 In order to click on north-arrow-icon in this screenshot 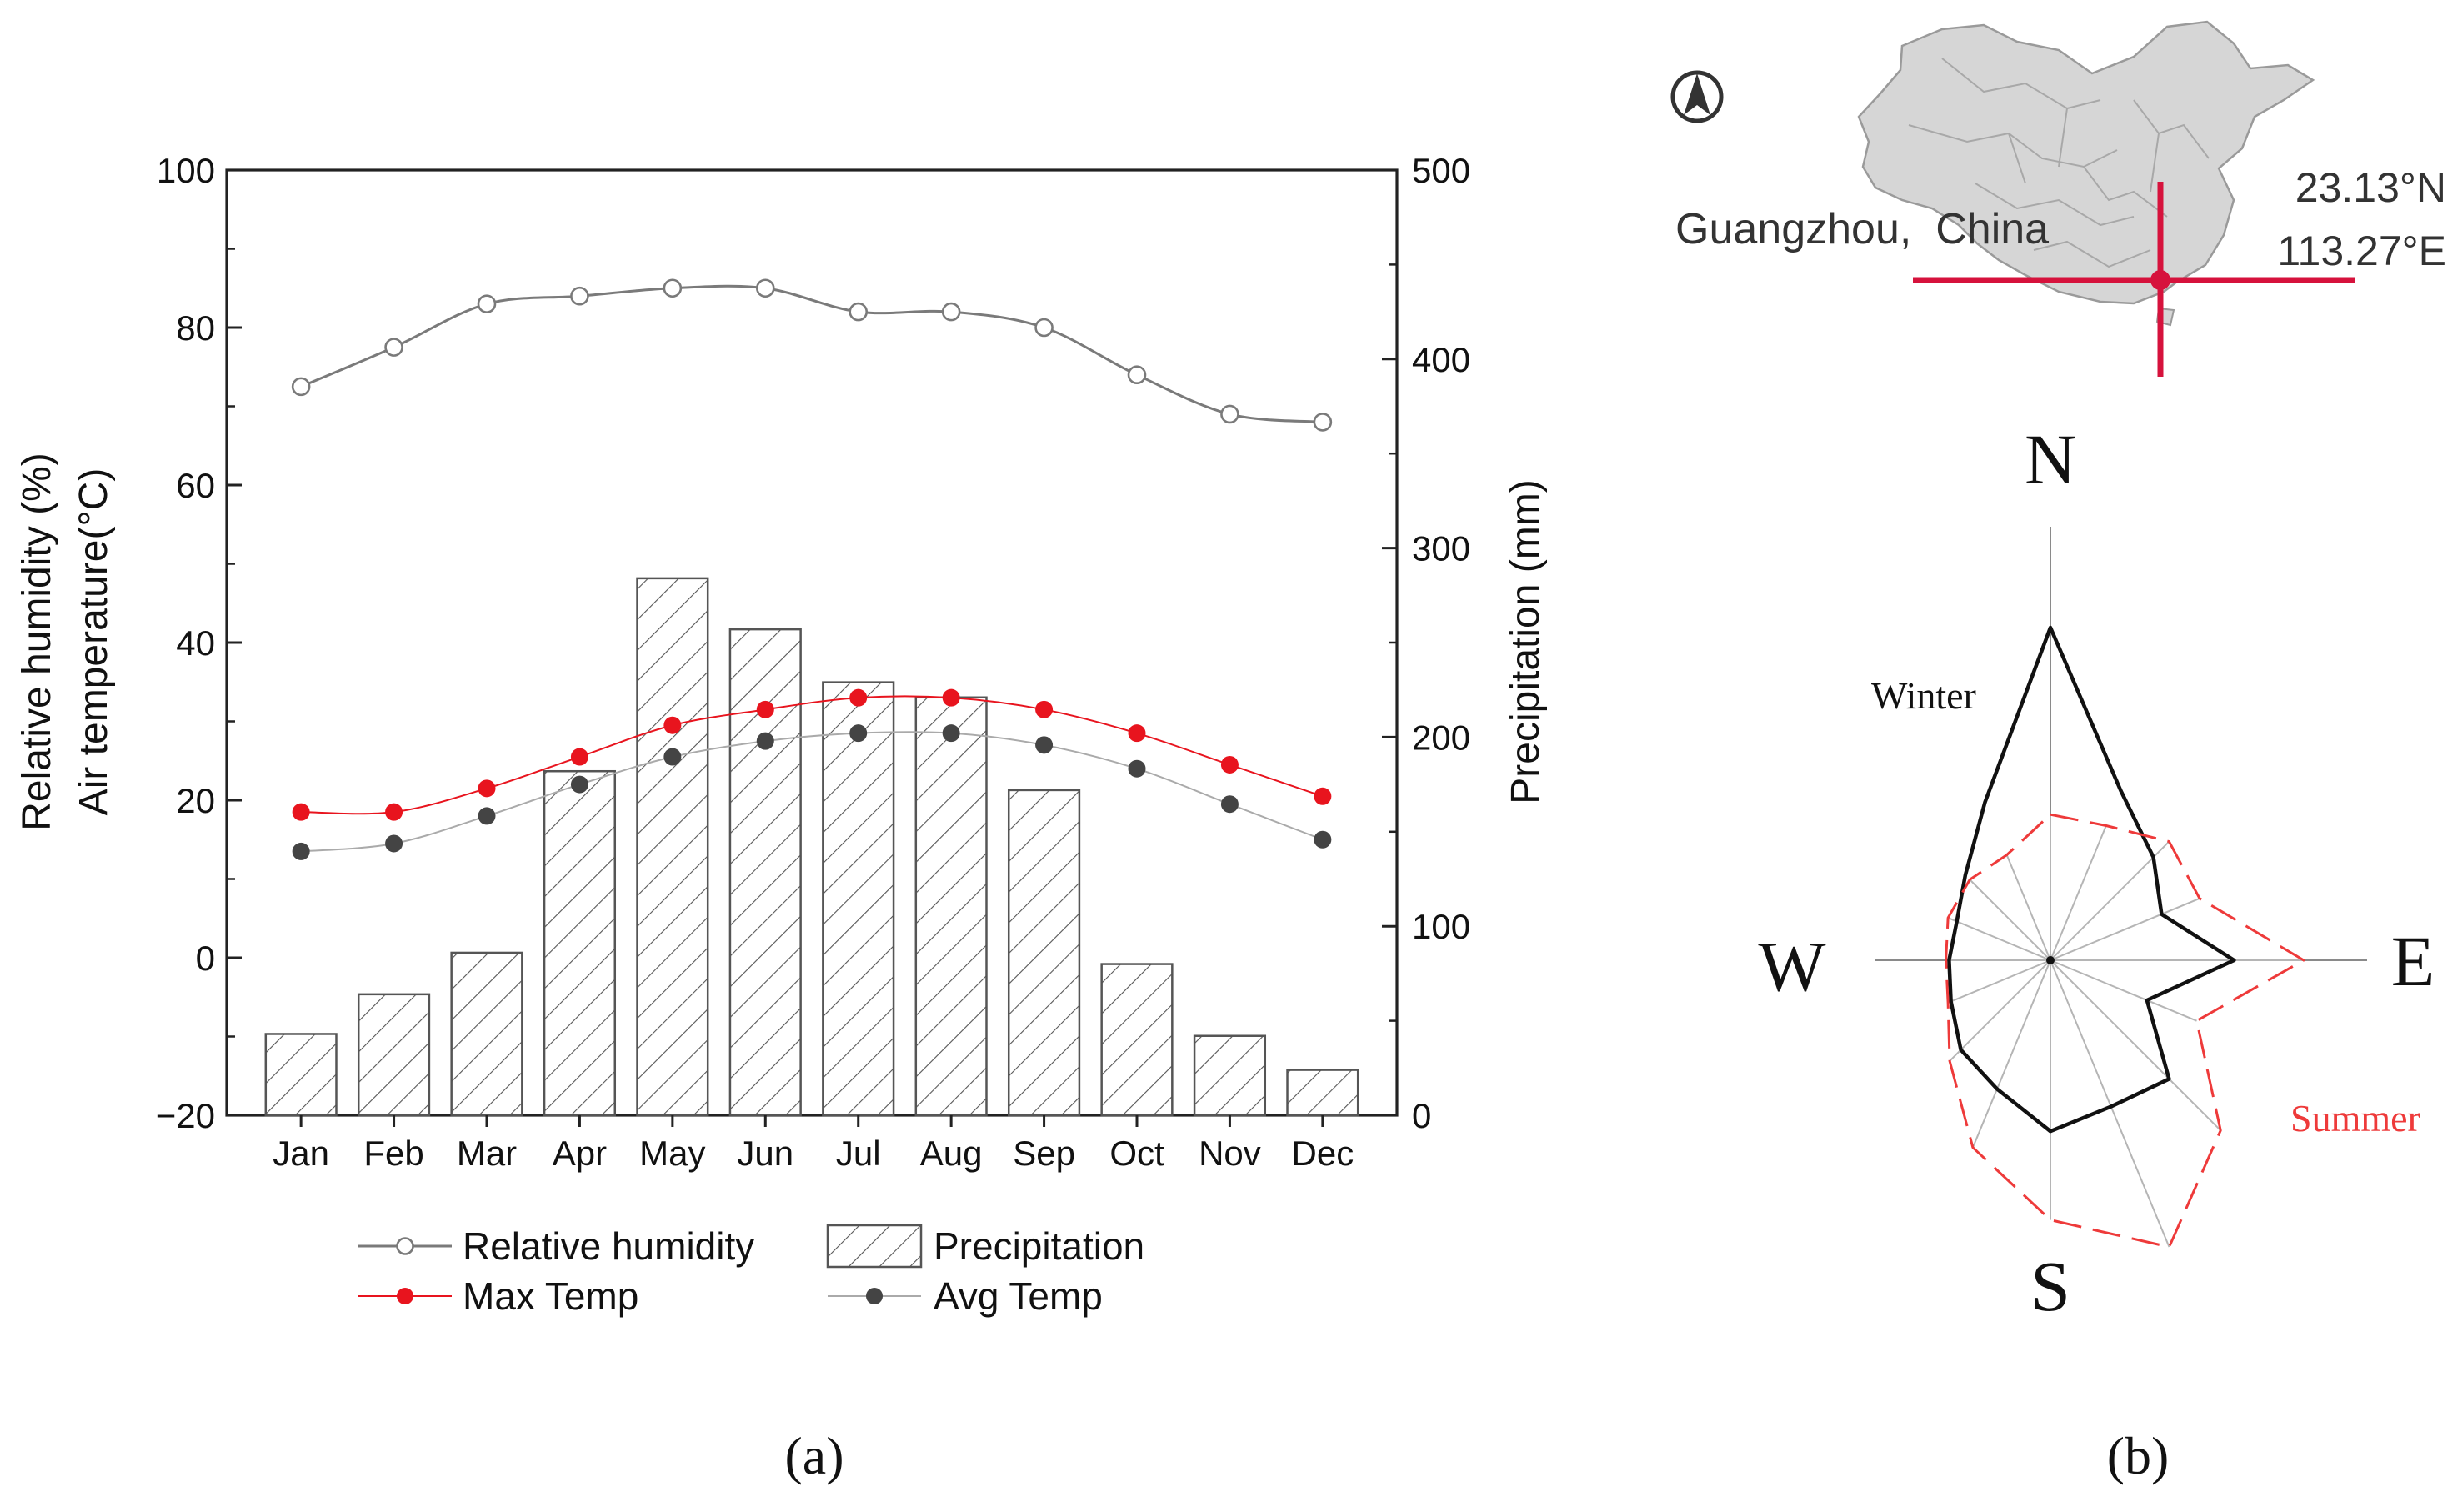, I will do `click(1697, 96)`.